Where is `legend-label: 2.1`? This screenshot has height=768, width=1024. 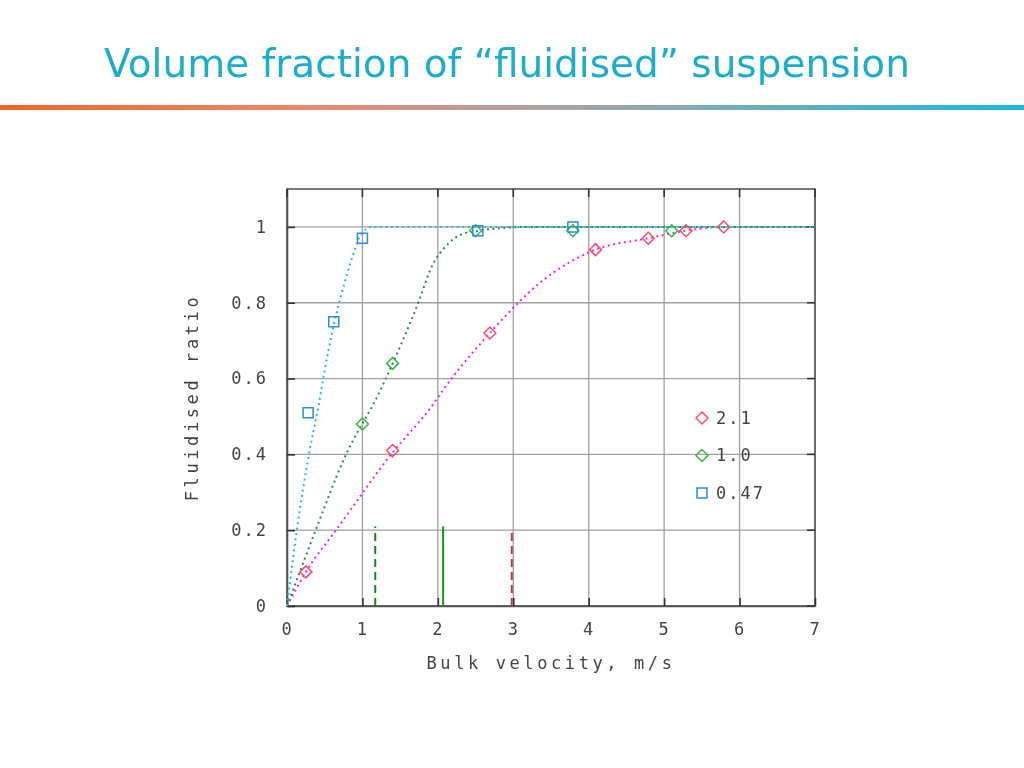 legend-label: 2.1 is located at coordinates (734, 417).